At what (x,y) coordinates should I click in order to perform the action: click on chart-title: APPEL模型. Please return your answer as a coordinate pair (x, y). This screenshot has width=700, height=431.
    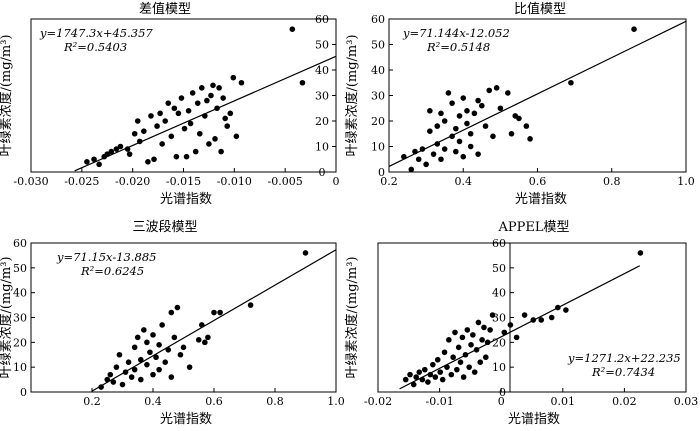
    Looking at the image, I should click on (533, 227).